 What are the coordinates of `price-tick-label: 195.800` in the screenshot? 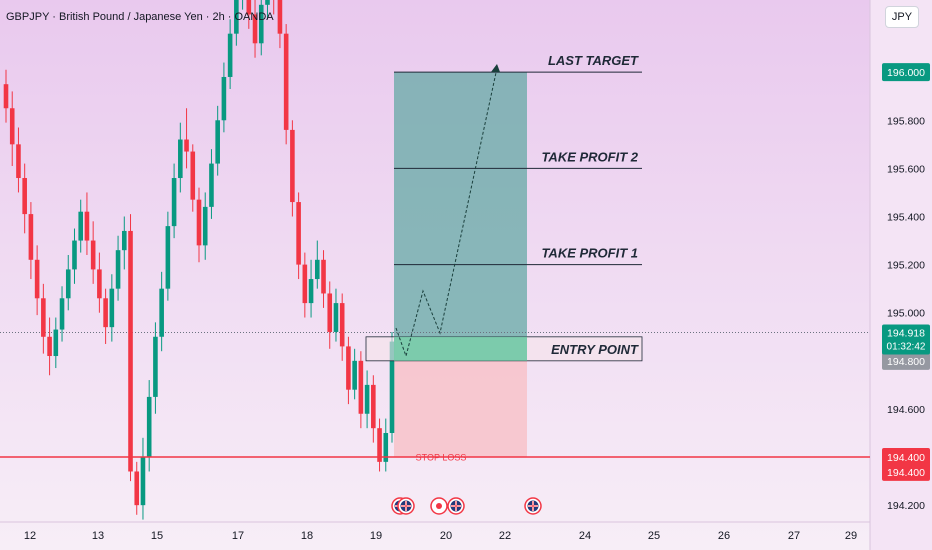 It's located at (906, 121).